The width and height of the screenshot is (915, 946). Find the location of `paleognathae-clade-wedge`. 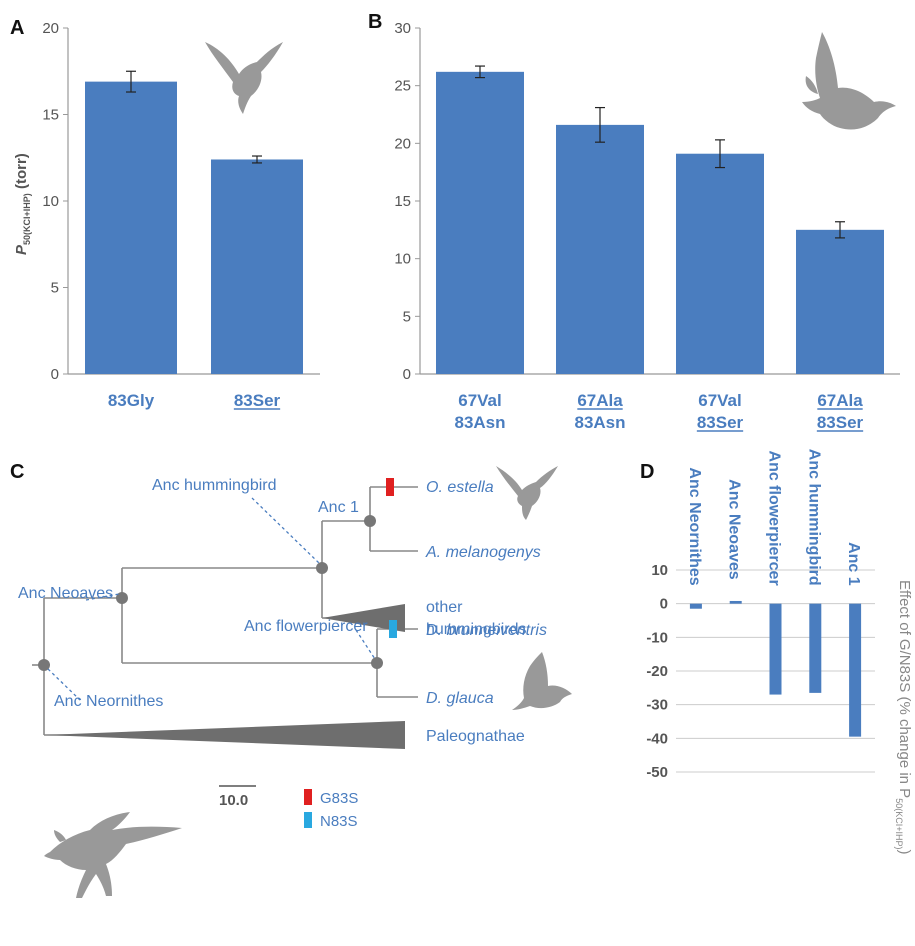

paleognathae-clade-wedge is located at coordinates (224, 735).